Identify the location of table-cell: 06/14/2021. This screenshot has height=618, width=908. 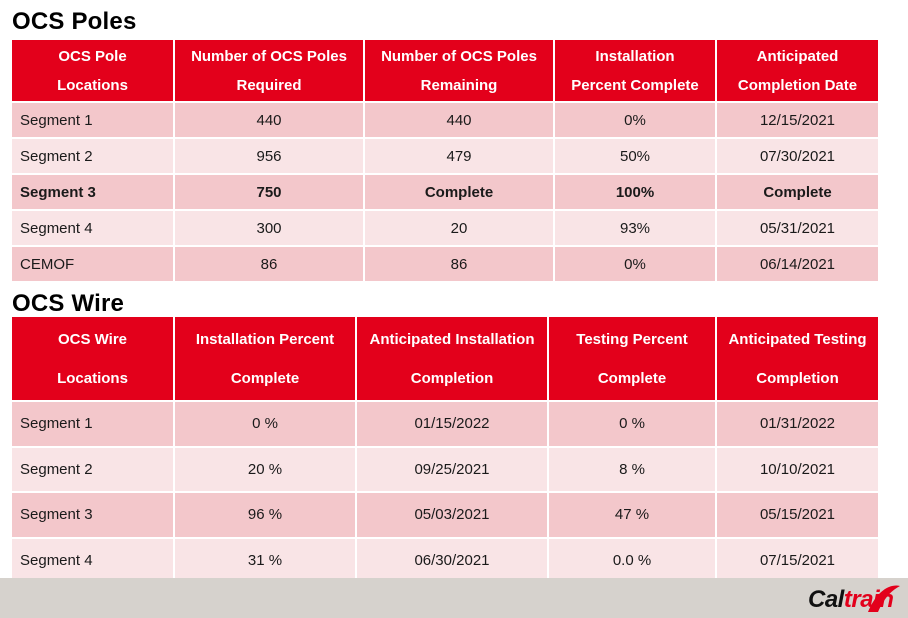
(797, 264).